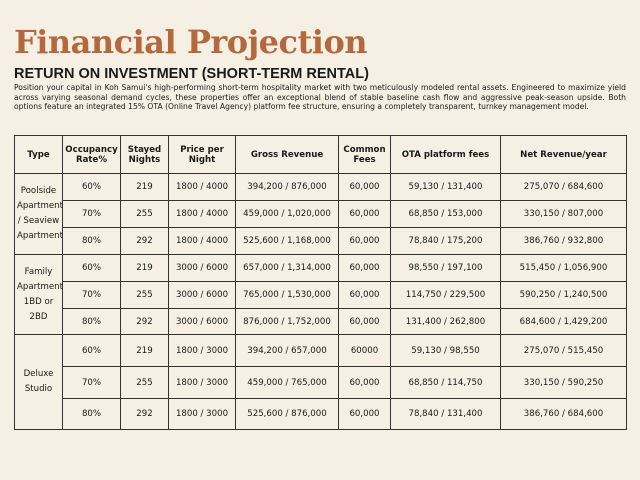 This screenshot has width=640, height=480. Describe the element at coordinates (287, 295) in the screenshot. I see `cell: 765,000 / 1,530,000` at that location.